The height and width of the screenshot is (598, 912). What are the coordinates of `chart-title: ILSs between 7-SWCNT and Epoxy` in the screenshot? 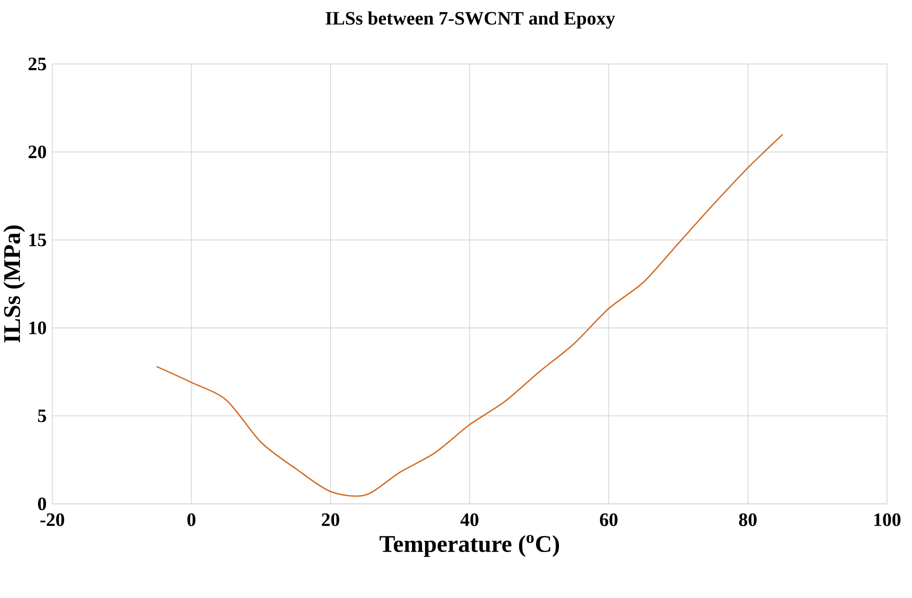 It's located at (471, 20).